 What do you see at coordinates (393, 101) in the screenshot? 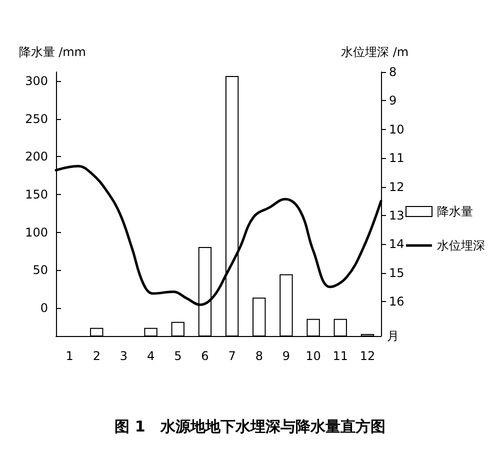
I see `y2-tick-label: 9` at bounding box center [393, 101].